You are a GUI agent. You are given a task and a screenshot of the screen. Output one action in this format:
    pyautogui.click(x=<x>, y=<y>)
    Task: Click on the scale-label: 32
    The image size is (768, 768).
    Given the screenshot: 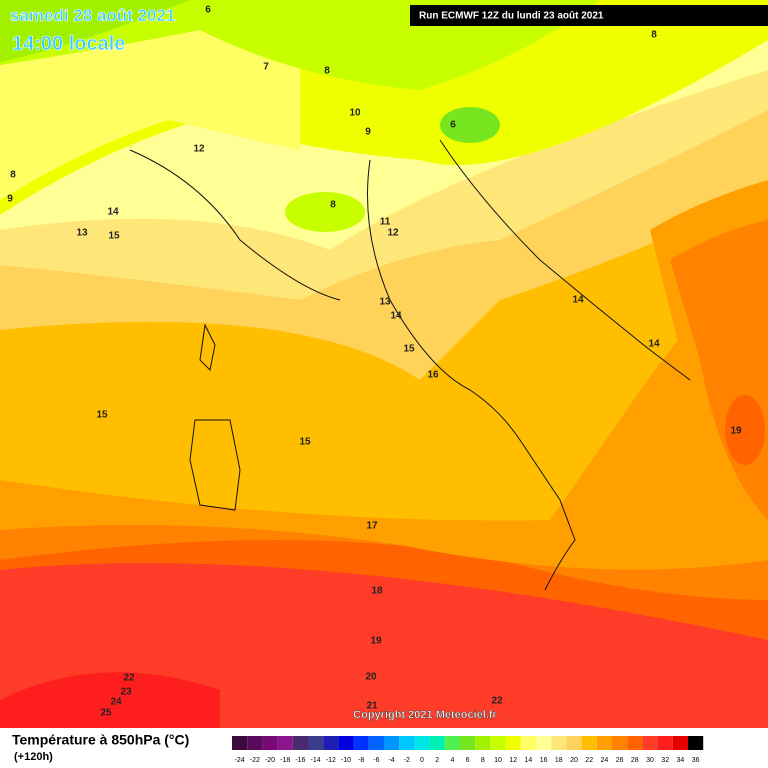 What is the action you would take?
    pyautogui.click(x=665, y=760)
    